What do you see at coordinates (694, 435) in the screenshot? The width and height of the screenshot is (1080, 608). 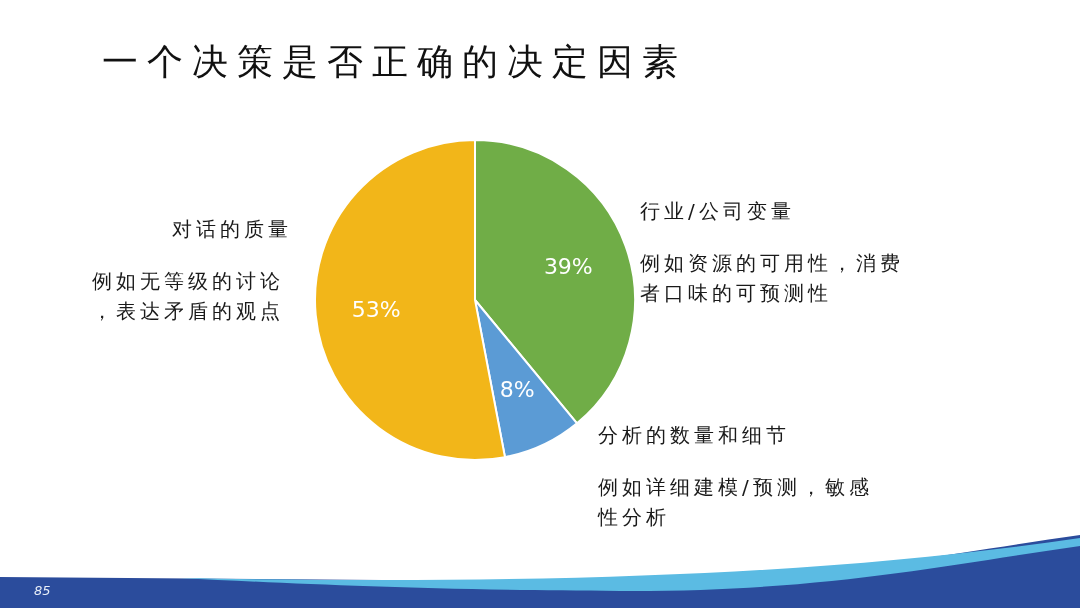 I see `slice-label: 分析的数量和细节` at bounding box center [694, 435].